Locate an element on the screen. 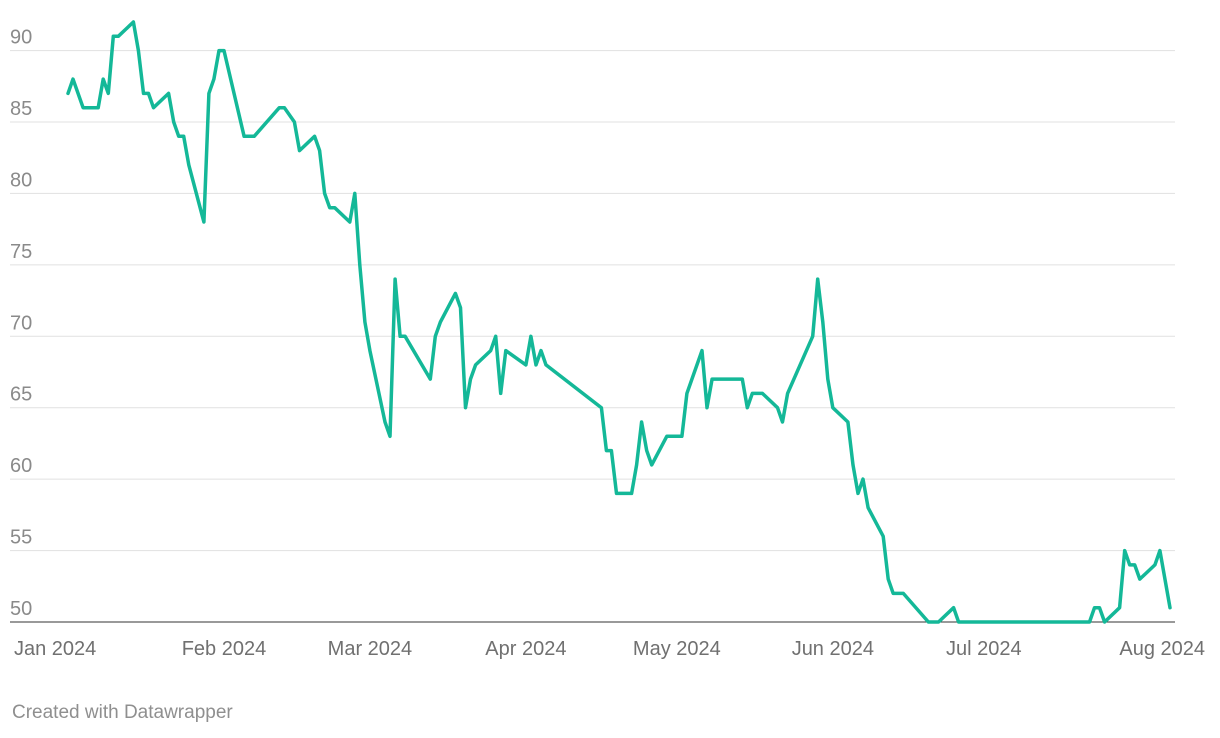  x-tick-label: Mar 2024 is located at coordinates (370, 649).